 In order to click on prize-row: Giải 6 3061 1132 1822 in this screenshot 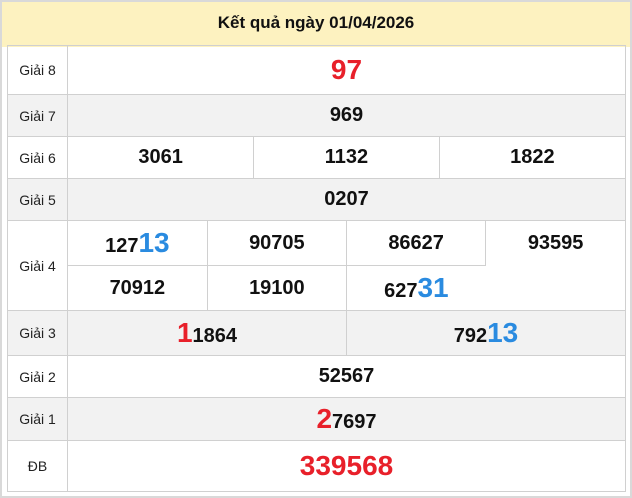, I will do `click(316, 157)`.